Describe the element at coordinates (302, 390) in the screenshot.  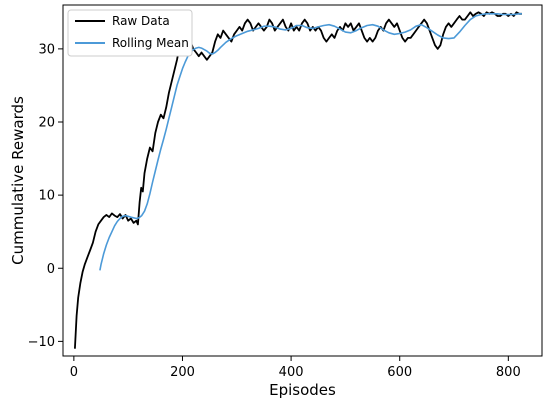
I see `x-axis-label: Episodes` at that location.